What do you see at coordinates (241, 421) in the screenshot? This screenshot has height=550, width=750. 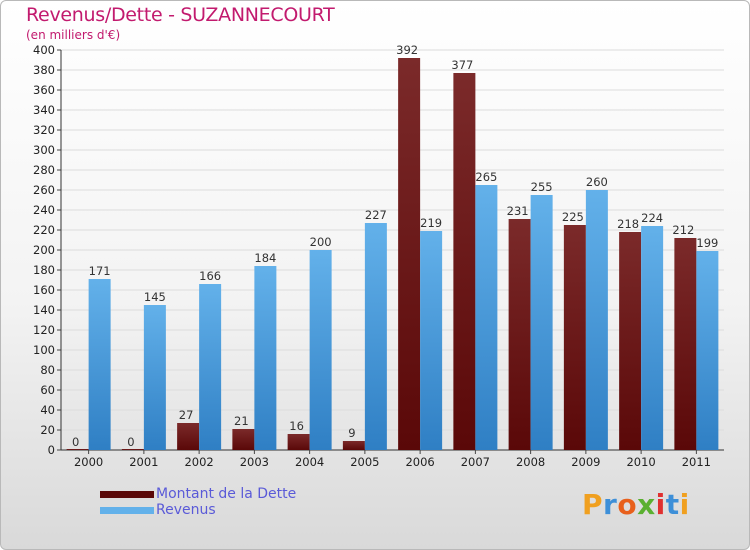 I see `data-label-debt: 21` at bounding box center [241, 421].